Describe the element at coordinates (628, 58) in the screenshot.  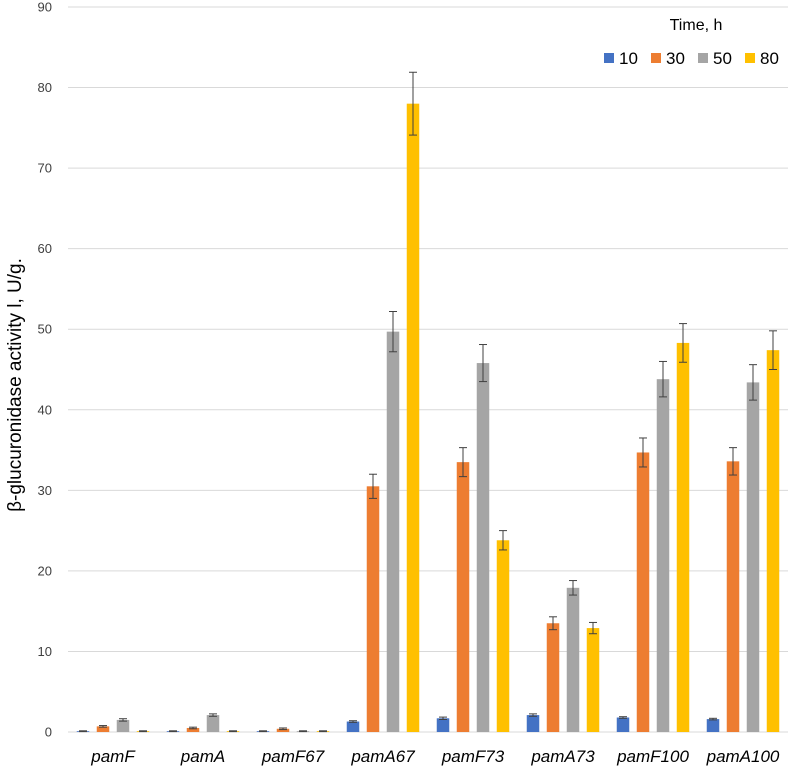
I see `legend-label: 10` at that location.